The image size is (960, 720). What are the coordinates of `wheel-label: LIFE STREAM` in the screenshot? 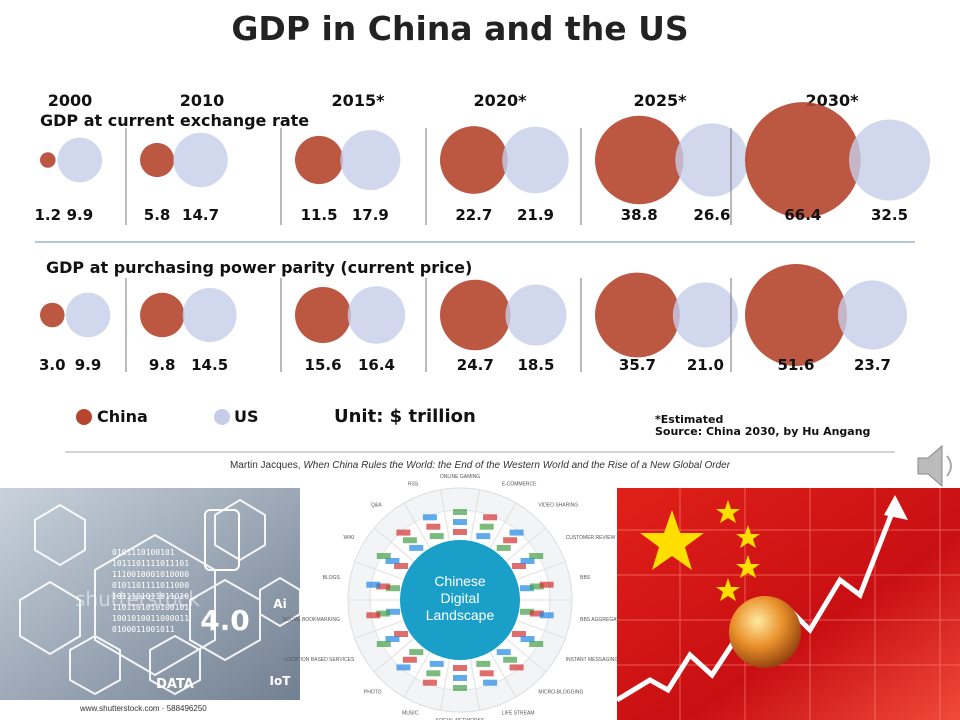 It's located at (518, 714).